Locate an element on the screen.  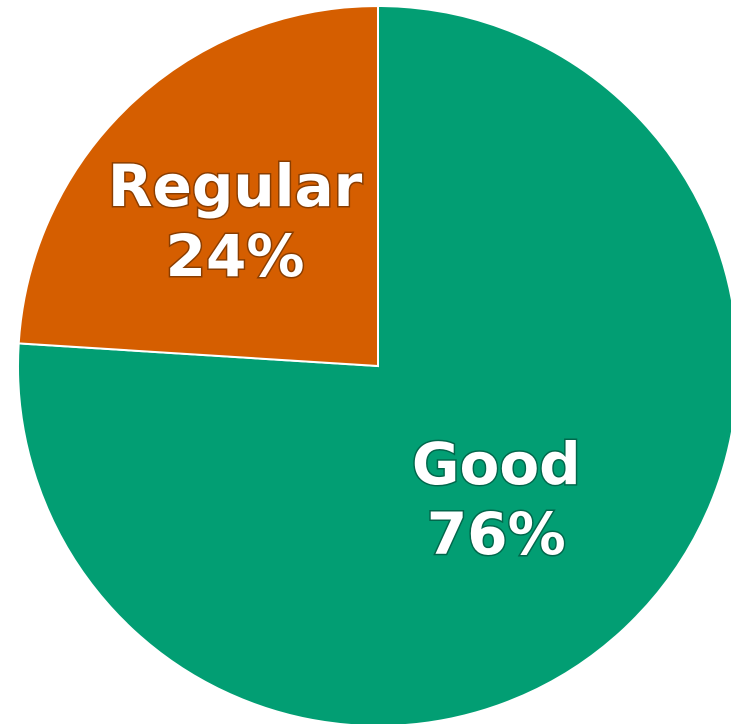
slice-value-good: 76% is located at coordinates (496, 534).